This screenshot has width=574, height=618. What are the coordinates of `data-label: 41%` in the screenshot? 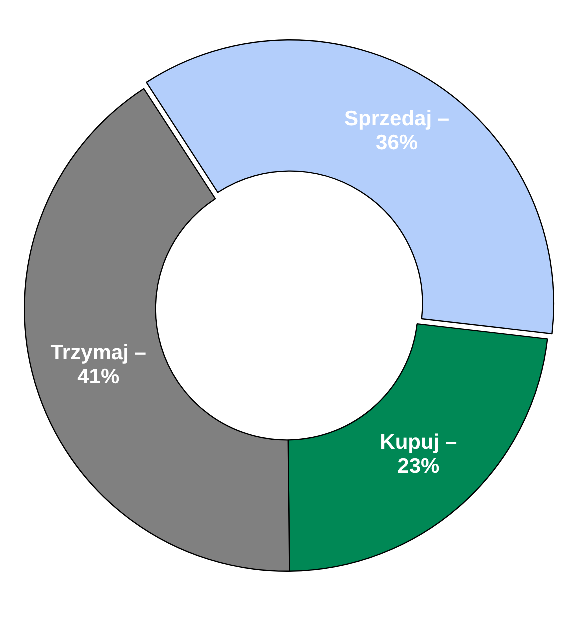 It's located at (99, 377).